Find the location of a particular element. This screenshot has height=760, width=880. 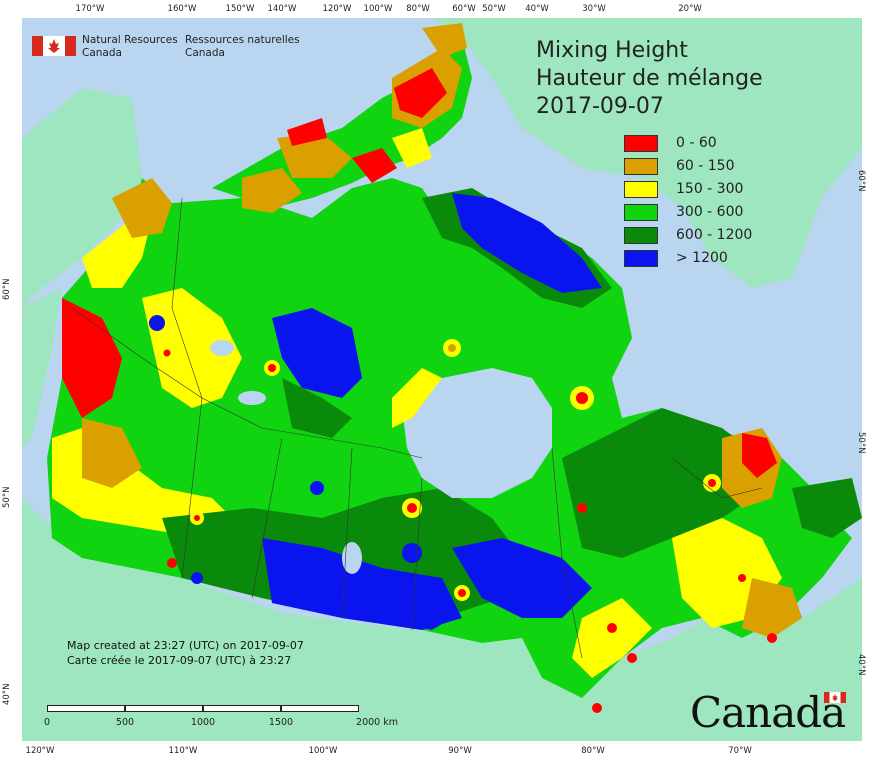

graticule-label: 60°W is located at coordinates (464, 9).